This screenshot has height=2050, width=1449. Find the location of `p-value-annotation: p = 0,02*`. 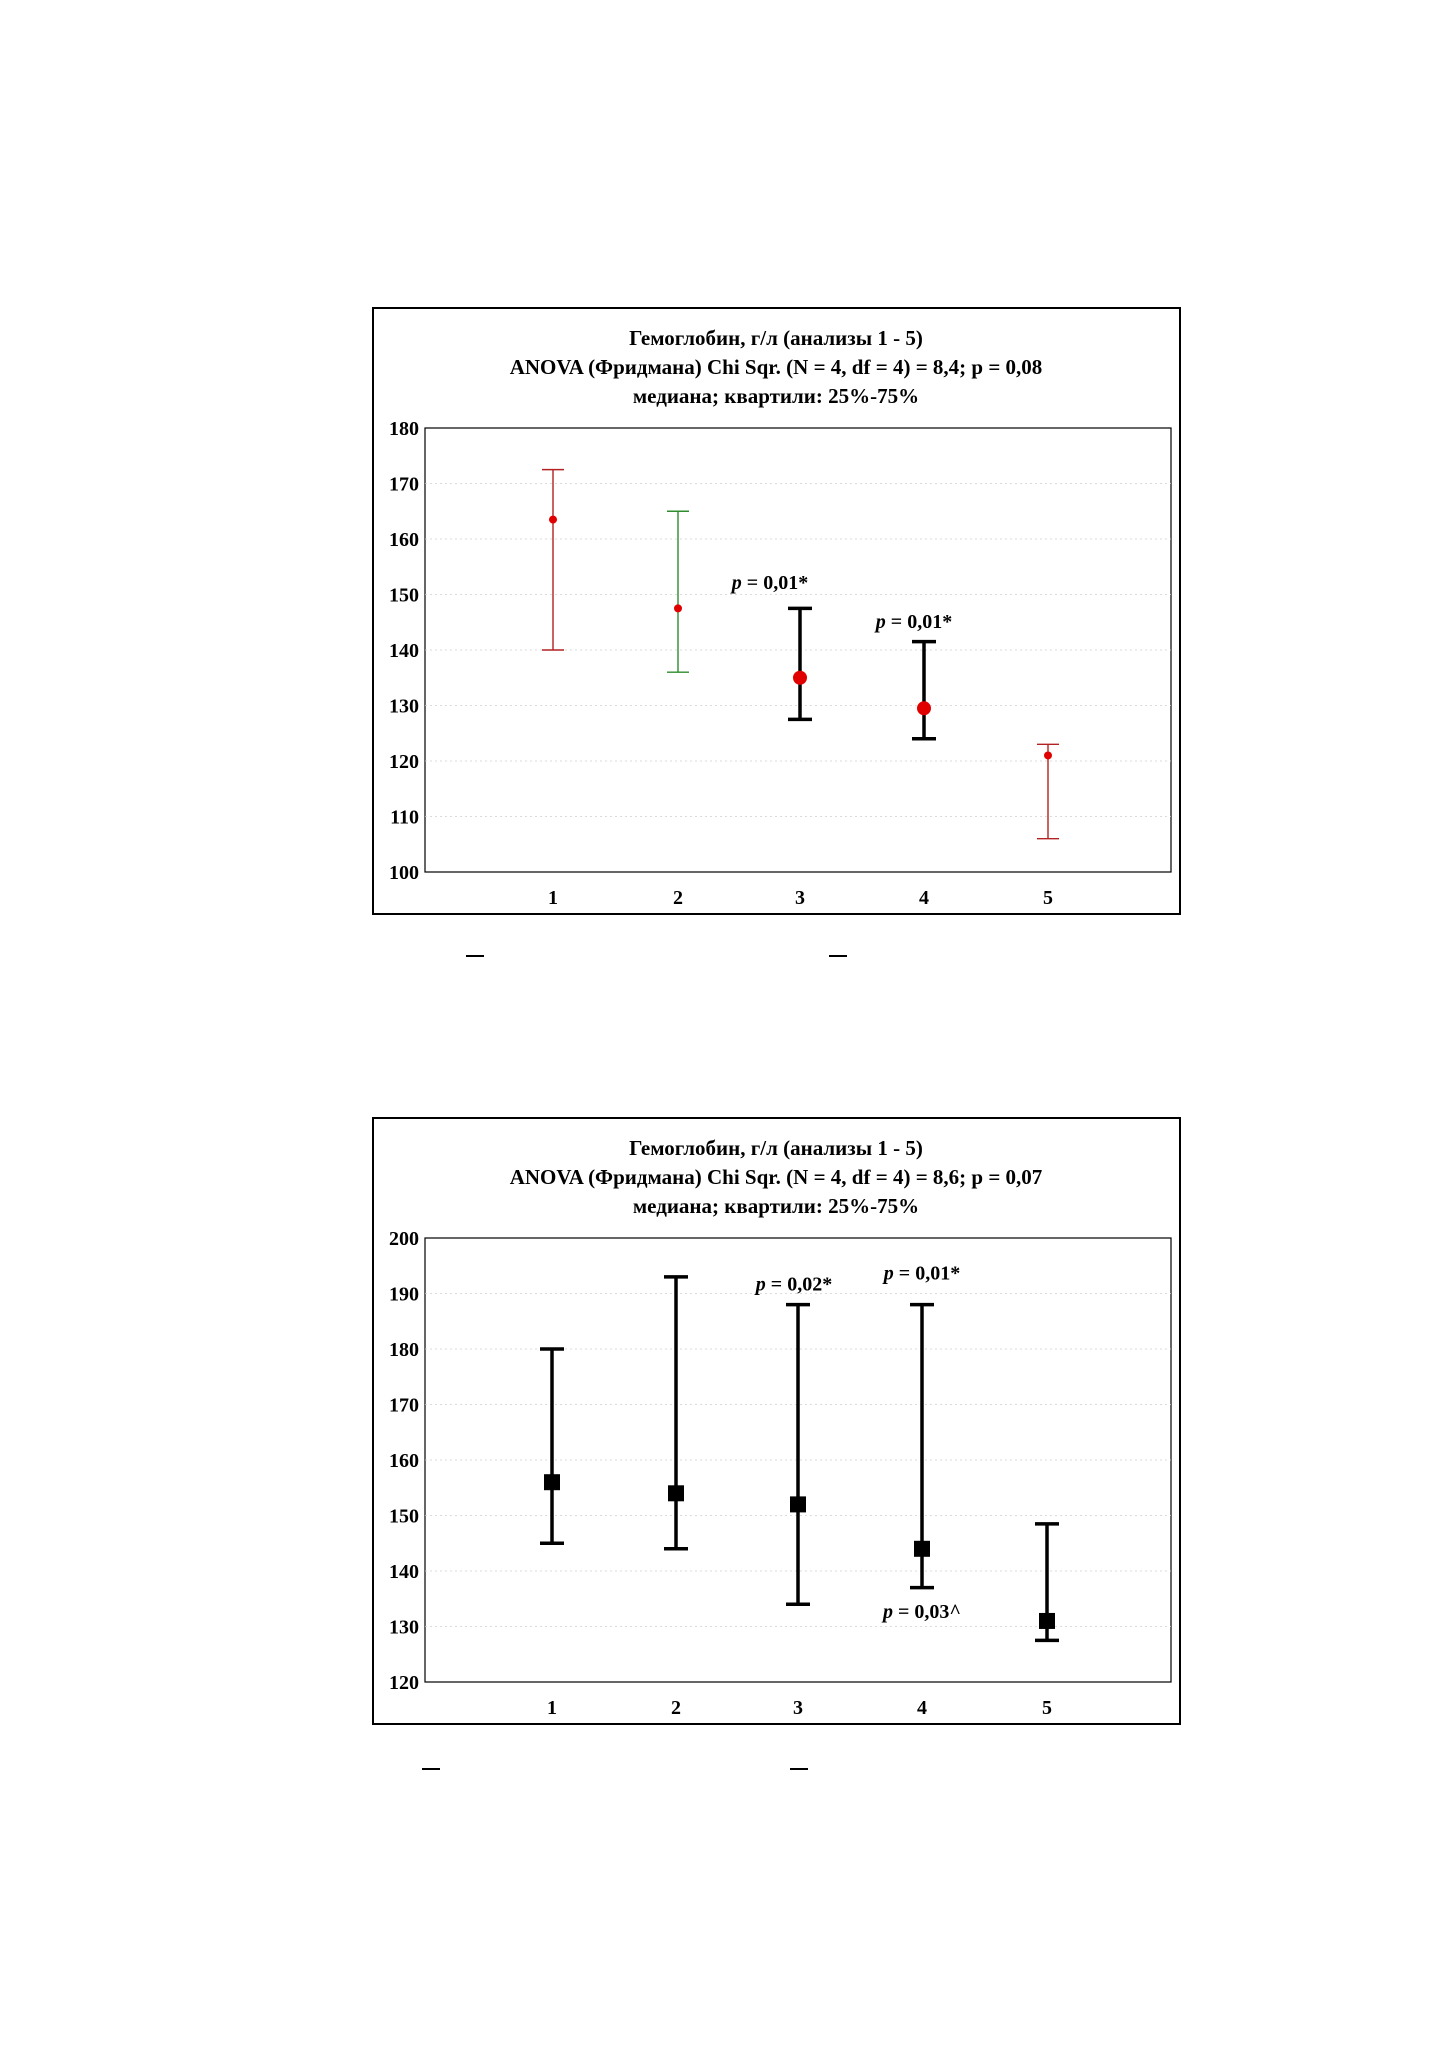

p-value-annotation: p = 0,02* is located at coordinates (793, 1285).